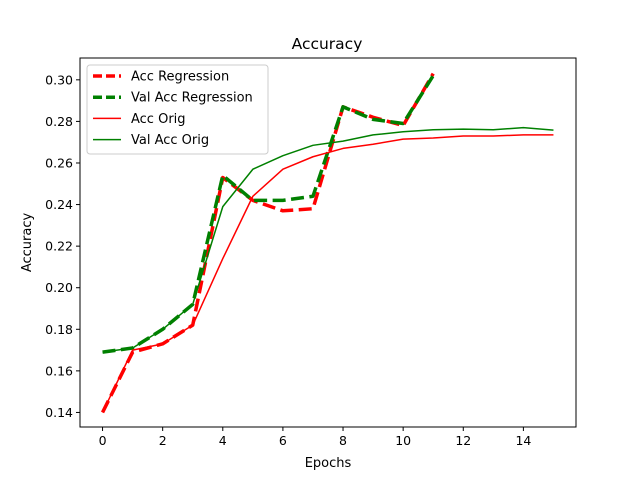  What do you see at coordinates (59, 329) in the screenshot?
I see `y-tick-label: 0.18` at bounding box center [59, 329].